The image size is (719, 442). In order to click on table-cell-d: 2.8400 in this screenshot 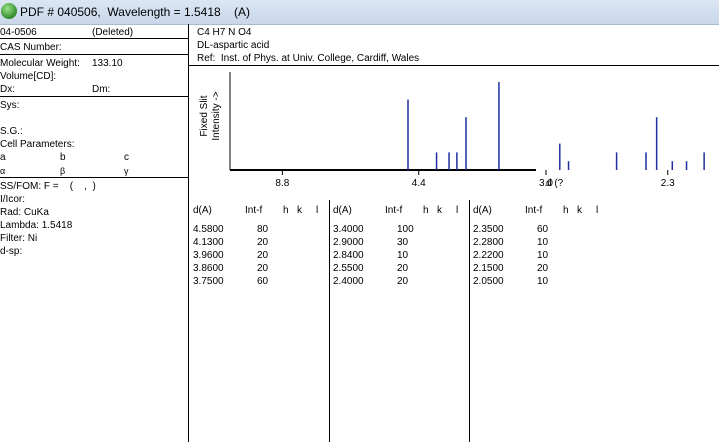, I will do `click(348, 255)`.